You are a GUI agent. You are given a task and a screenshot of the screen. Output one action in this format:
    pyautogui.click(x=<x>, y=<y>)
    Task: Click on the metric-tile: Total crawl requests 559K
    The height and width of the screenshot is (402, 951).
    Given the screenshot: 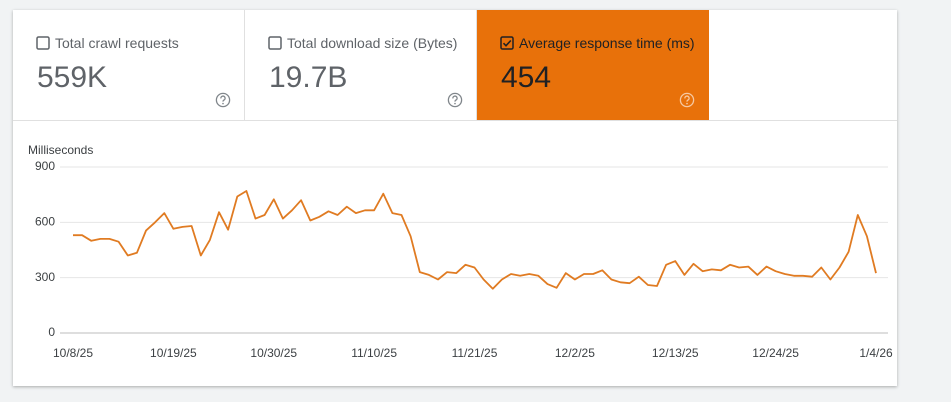 What is the action you would take?
    pyautogui.click(x=129, y=65)
    